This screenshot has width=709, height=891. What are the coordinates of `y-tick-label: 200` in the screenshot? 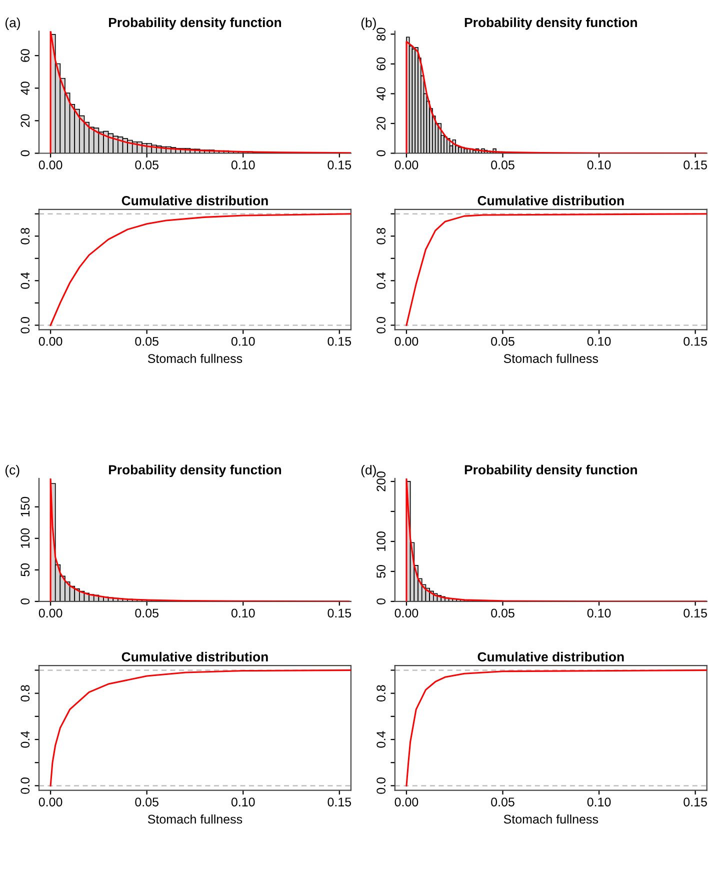 It's located at (381, 482).